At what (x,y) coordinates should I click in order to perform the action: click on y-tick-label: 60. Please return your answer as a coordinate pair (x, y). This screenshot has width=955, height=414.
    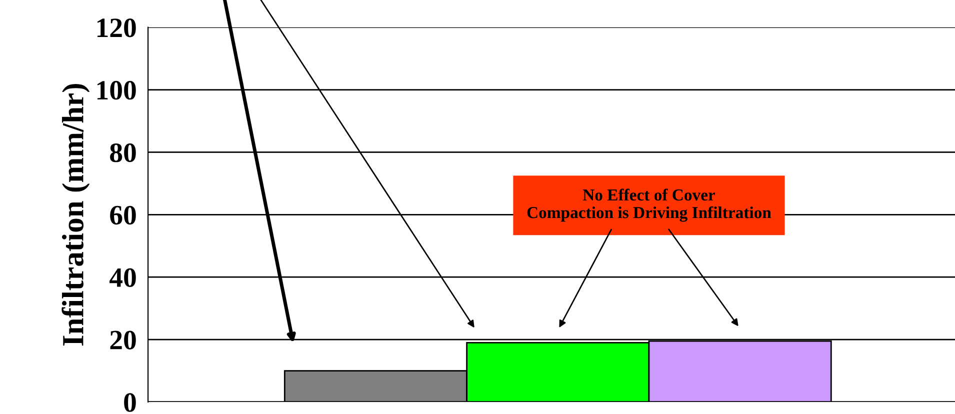
    Looking at the image, I should click on (123, 215).